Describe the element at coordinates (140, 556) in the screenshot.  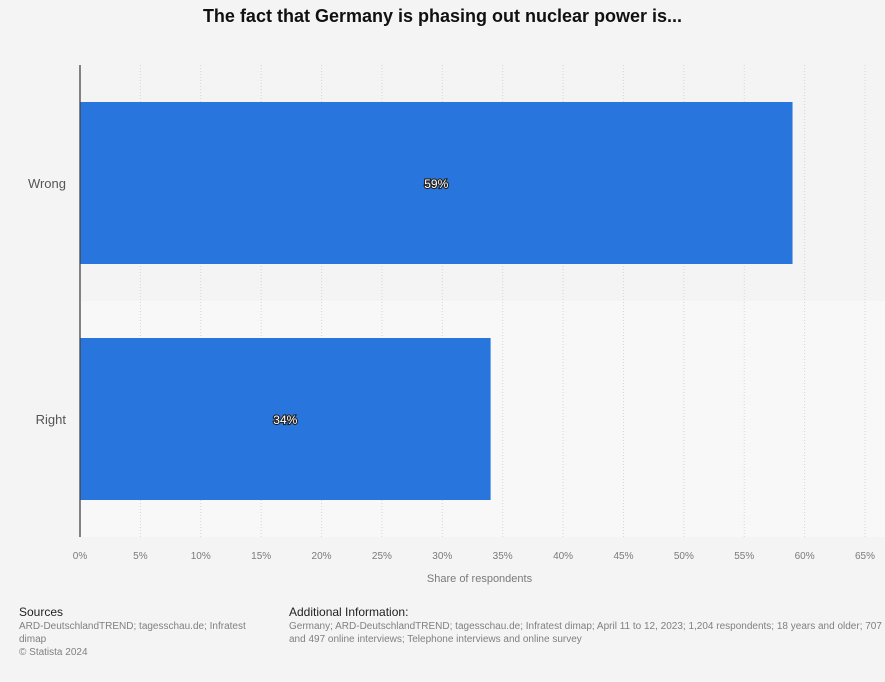
I see `x-tick-label: 5%` at that location.